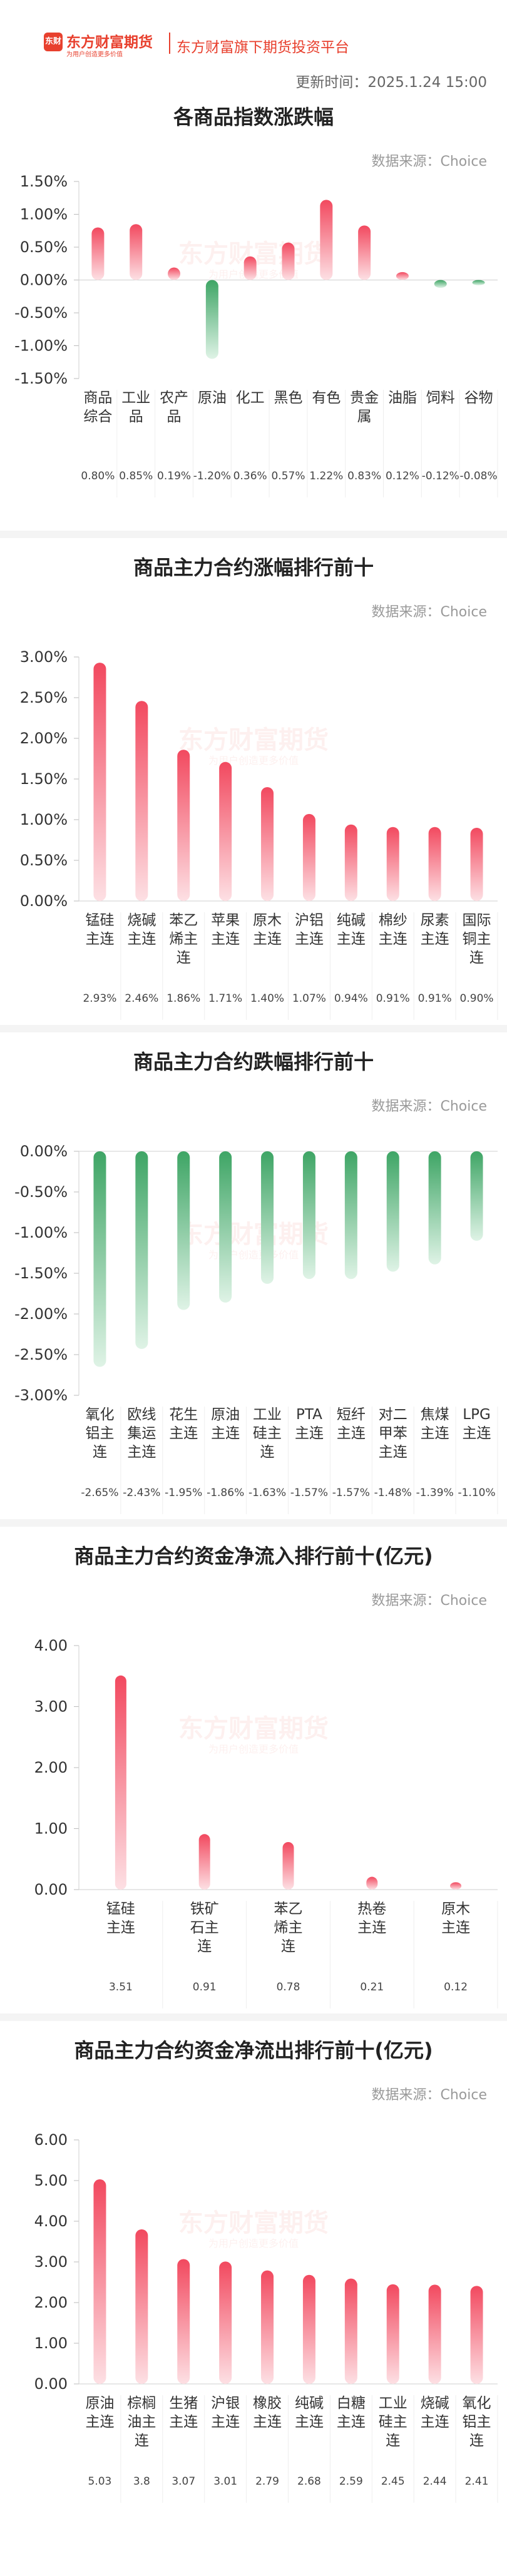  What do you see at coordinates (267, 999) in the screenshot?
I see `data-label: 1.40%` at bounding box center [267, 999].